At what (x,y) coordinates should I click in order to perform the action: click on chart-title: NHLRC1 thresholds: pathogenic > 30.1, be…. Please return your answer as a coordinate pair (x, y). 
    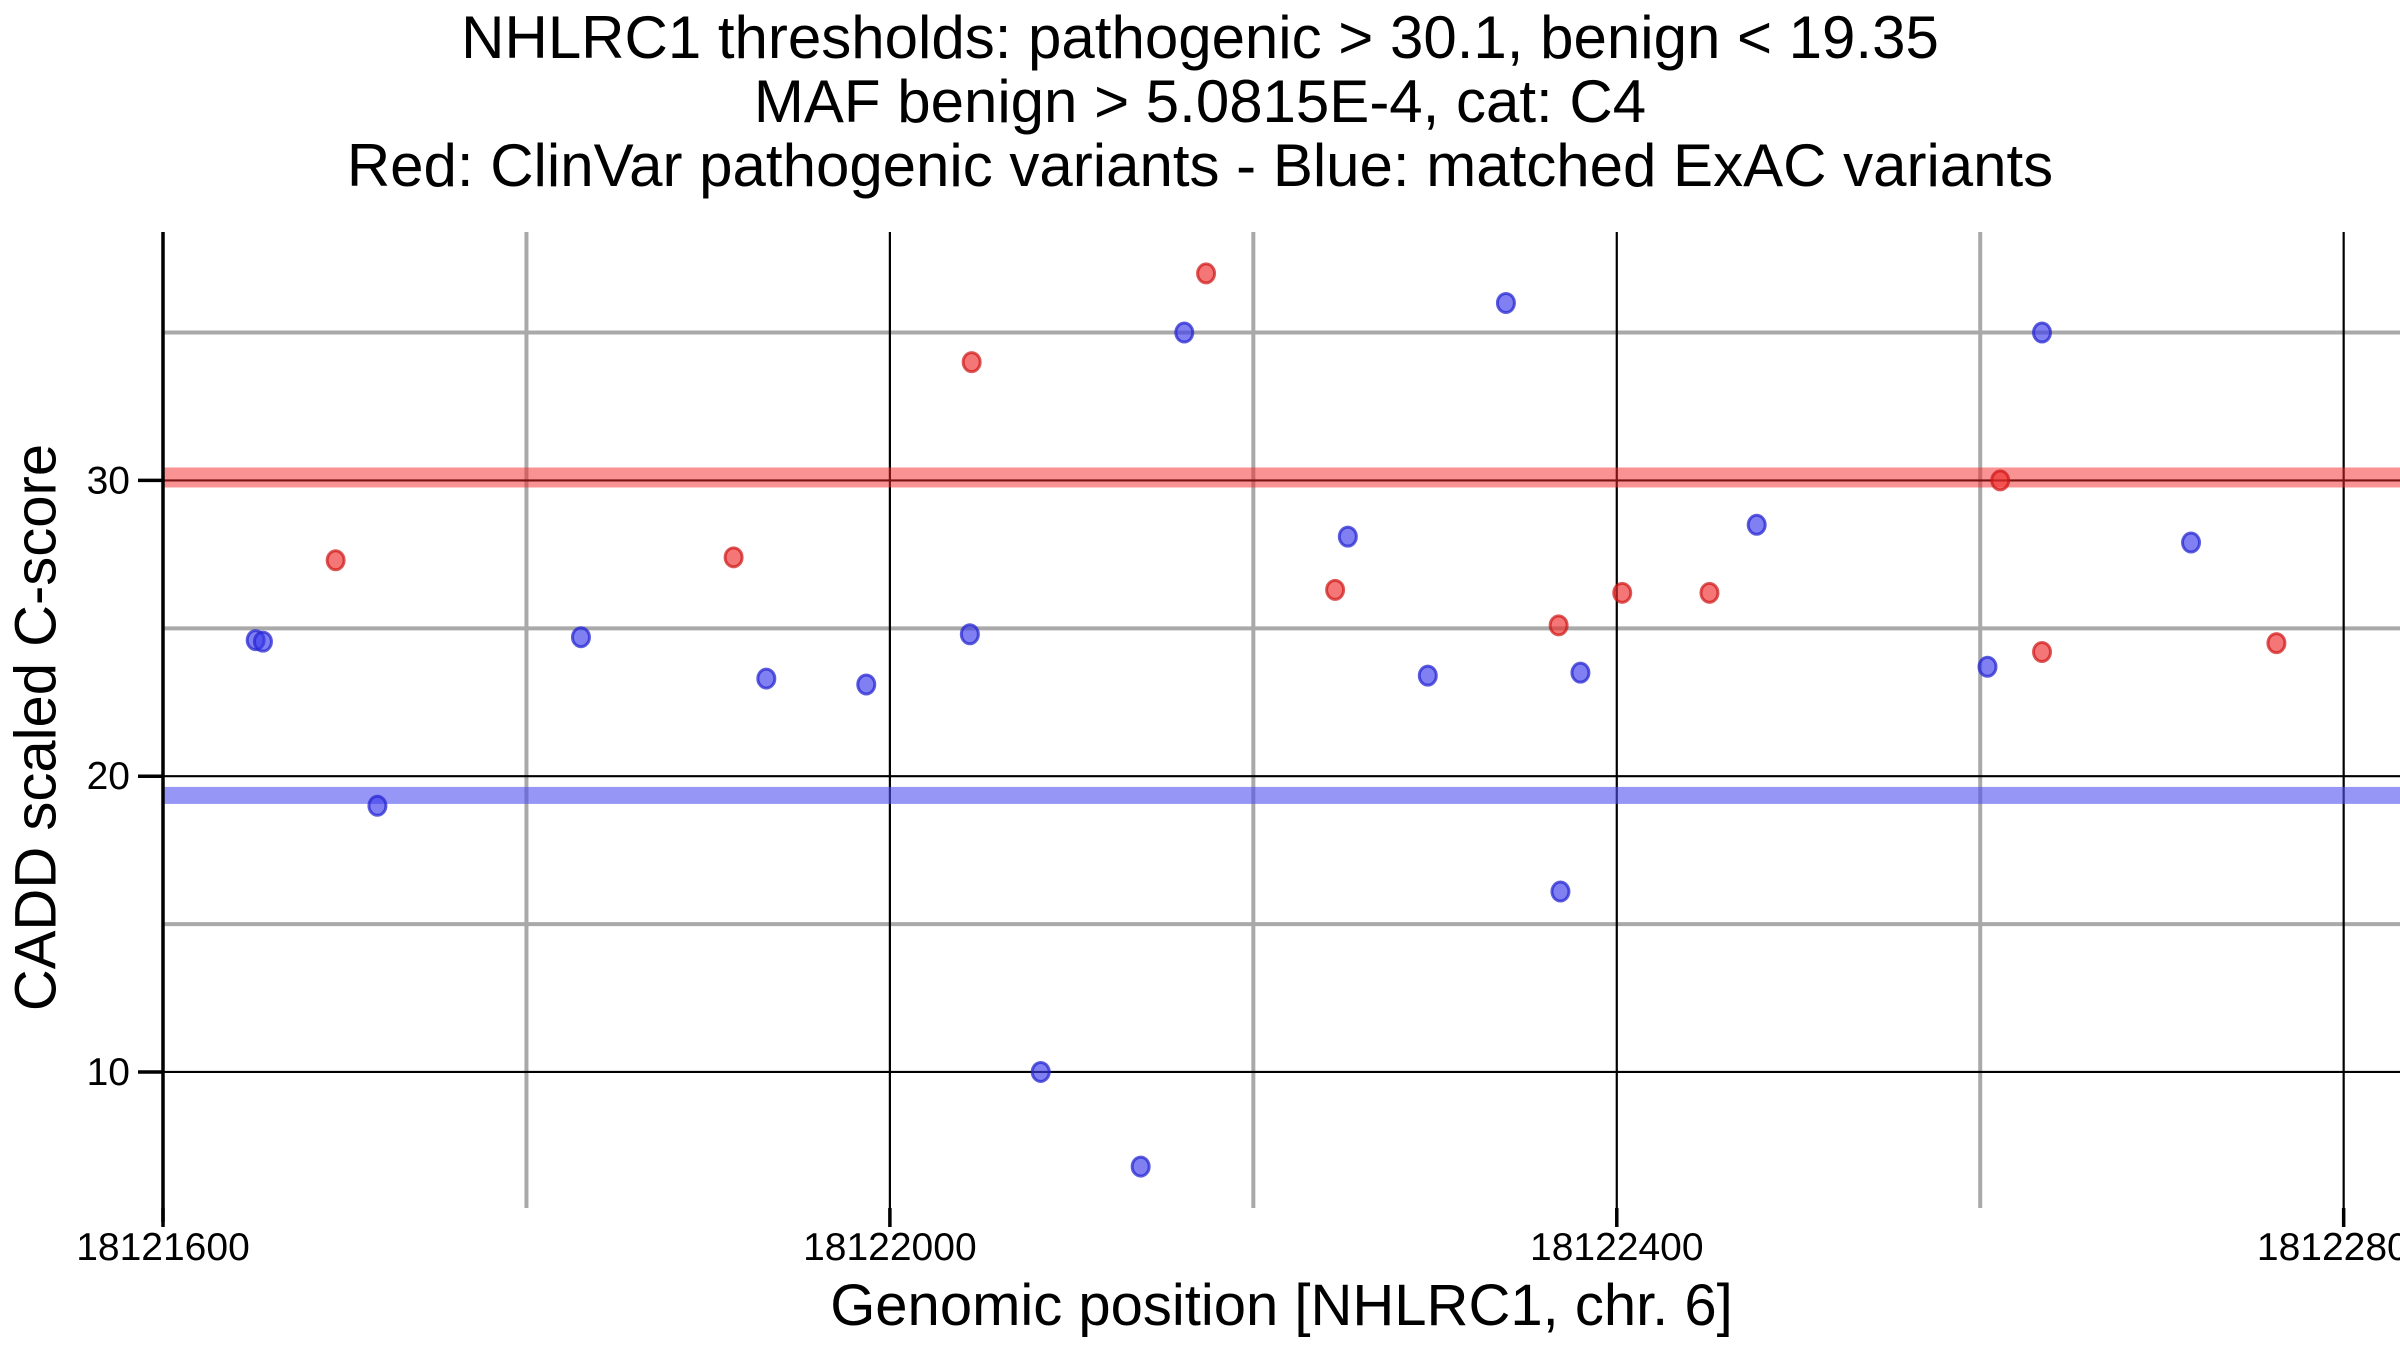
    Looking at the image, I should click on (1200, 102).